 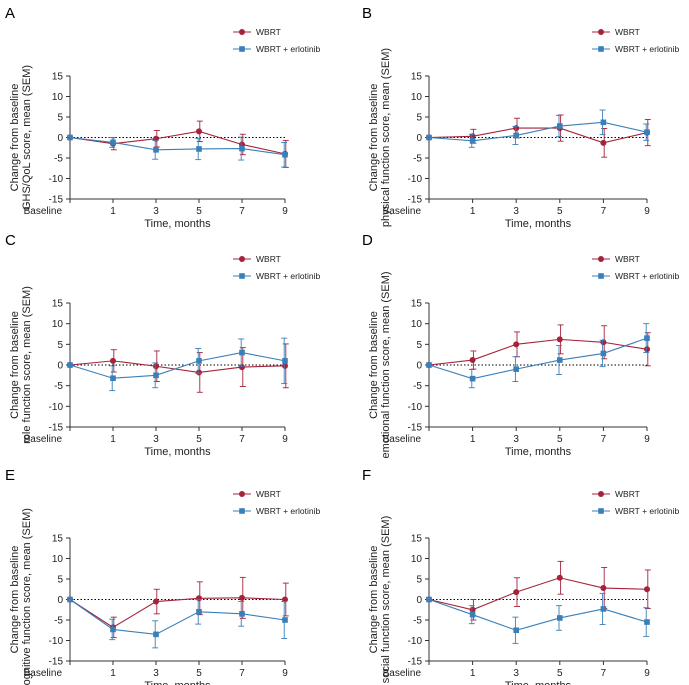 I want to click on y-axis-title-line2: social function score, mean (SEM), so click(x=386, y=600).